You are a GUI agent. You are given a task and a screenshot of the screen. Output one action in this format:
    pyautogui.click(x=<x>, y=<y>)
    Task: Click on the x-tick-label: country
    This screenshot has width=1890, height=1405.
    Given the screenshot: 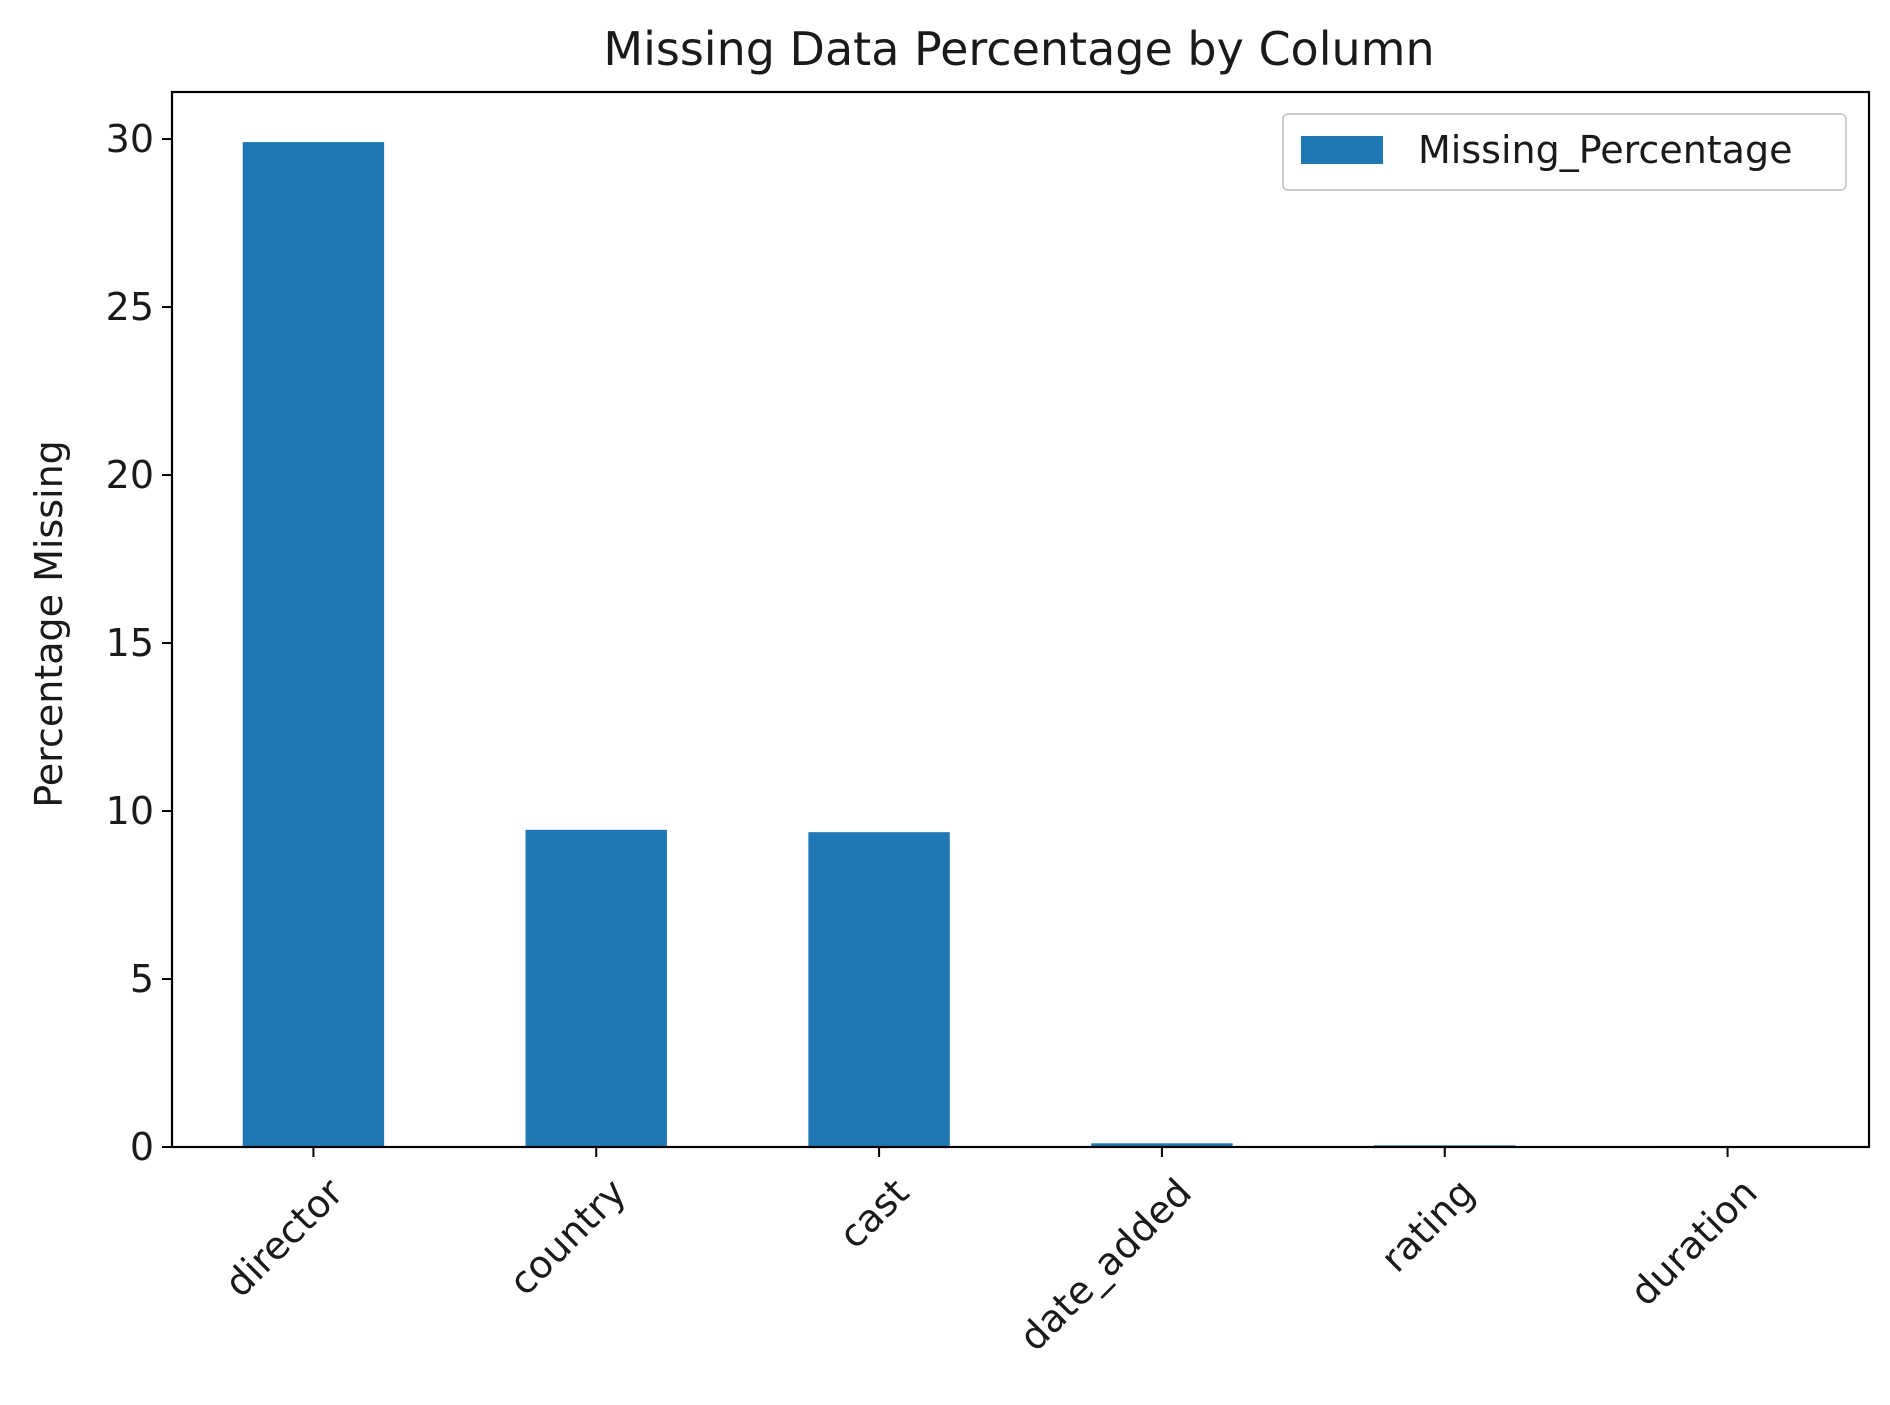 What is the action you would take?
    pyautogui.click(x=568, y=1237)
    